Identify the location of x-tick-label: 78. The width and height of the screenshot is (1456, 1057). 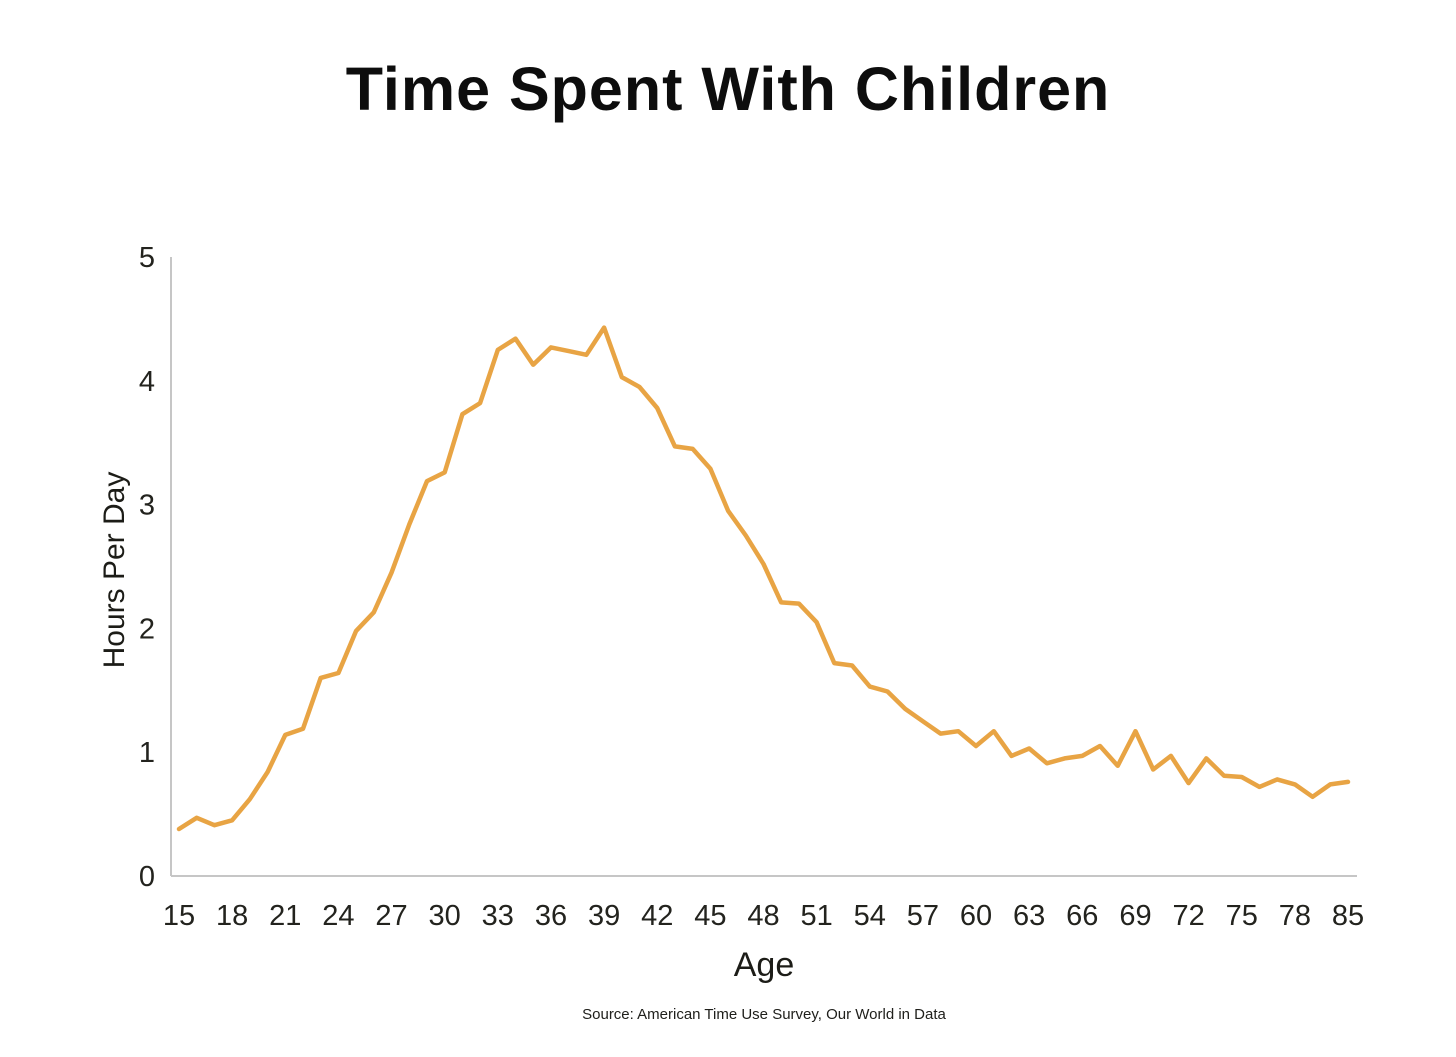
(1295, 916).